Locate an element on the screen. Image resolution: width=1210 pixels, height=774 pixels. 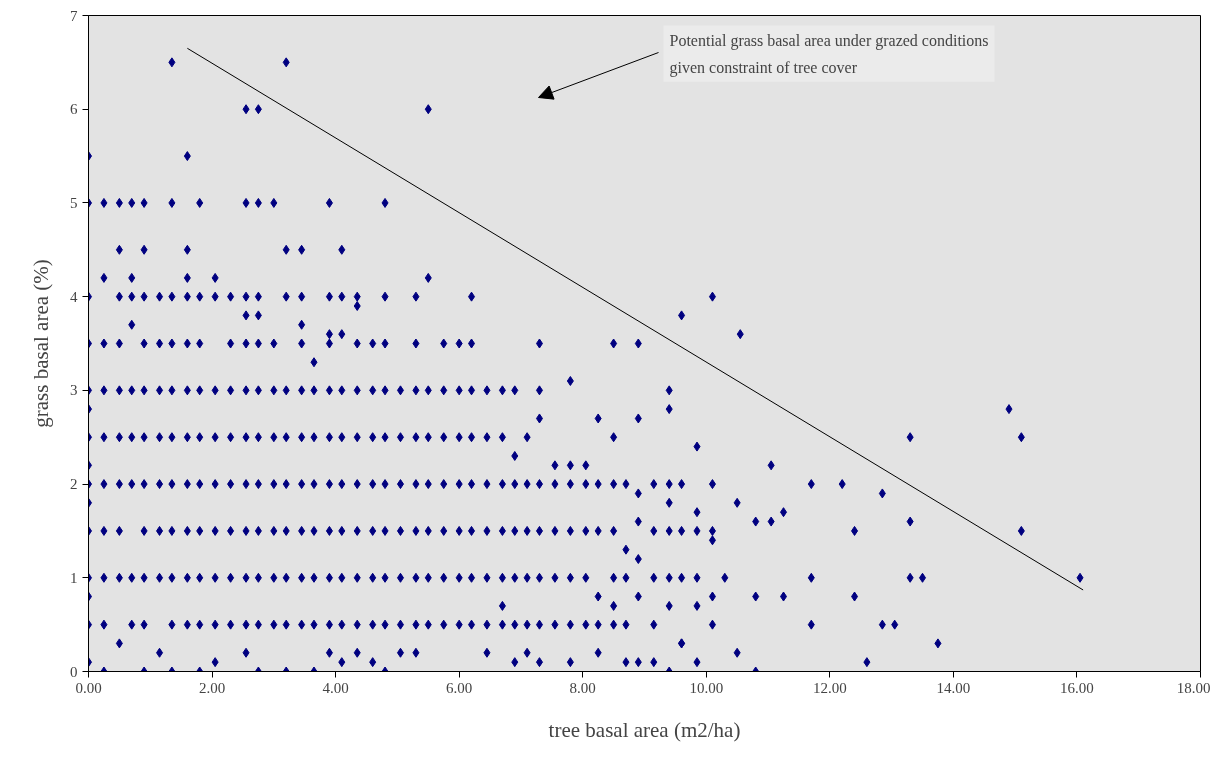
y-tick-label: 1 is located at coordinates (74, 577).